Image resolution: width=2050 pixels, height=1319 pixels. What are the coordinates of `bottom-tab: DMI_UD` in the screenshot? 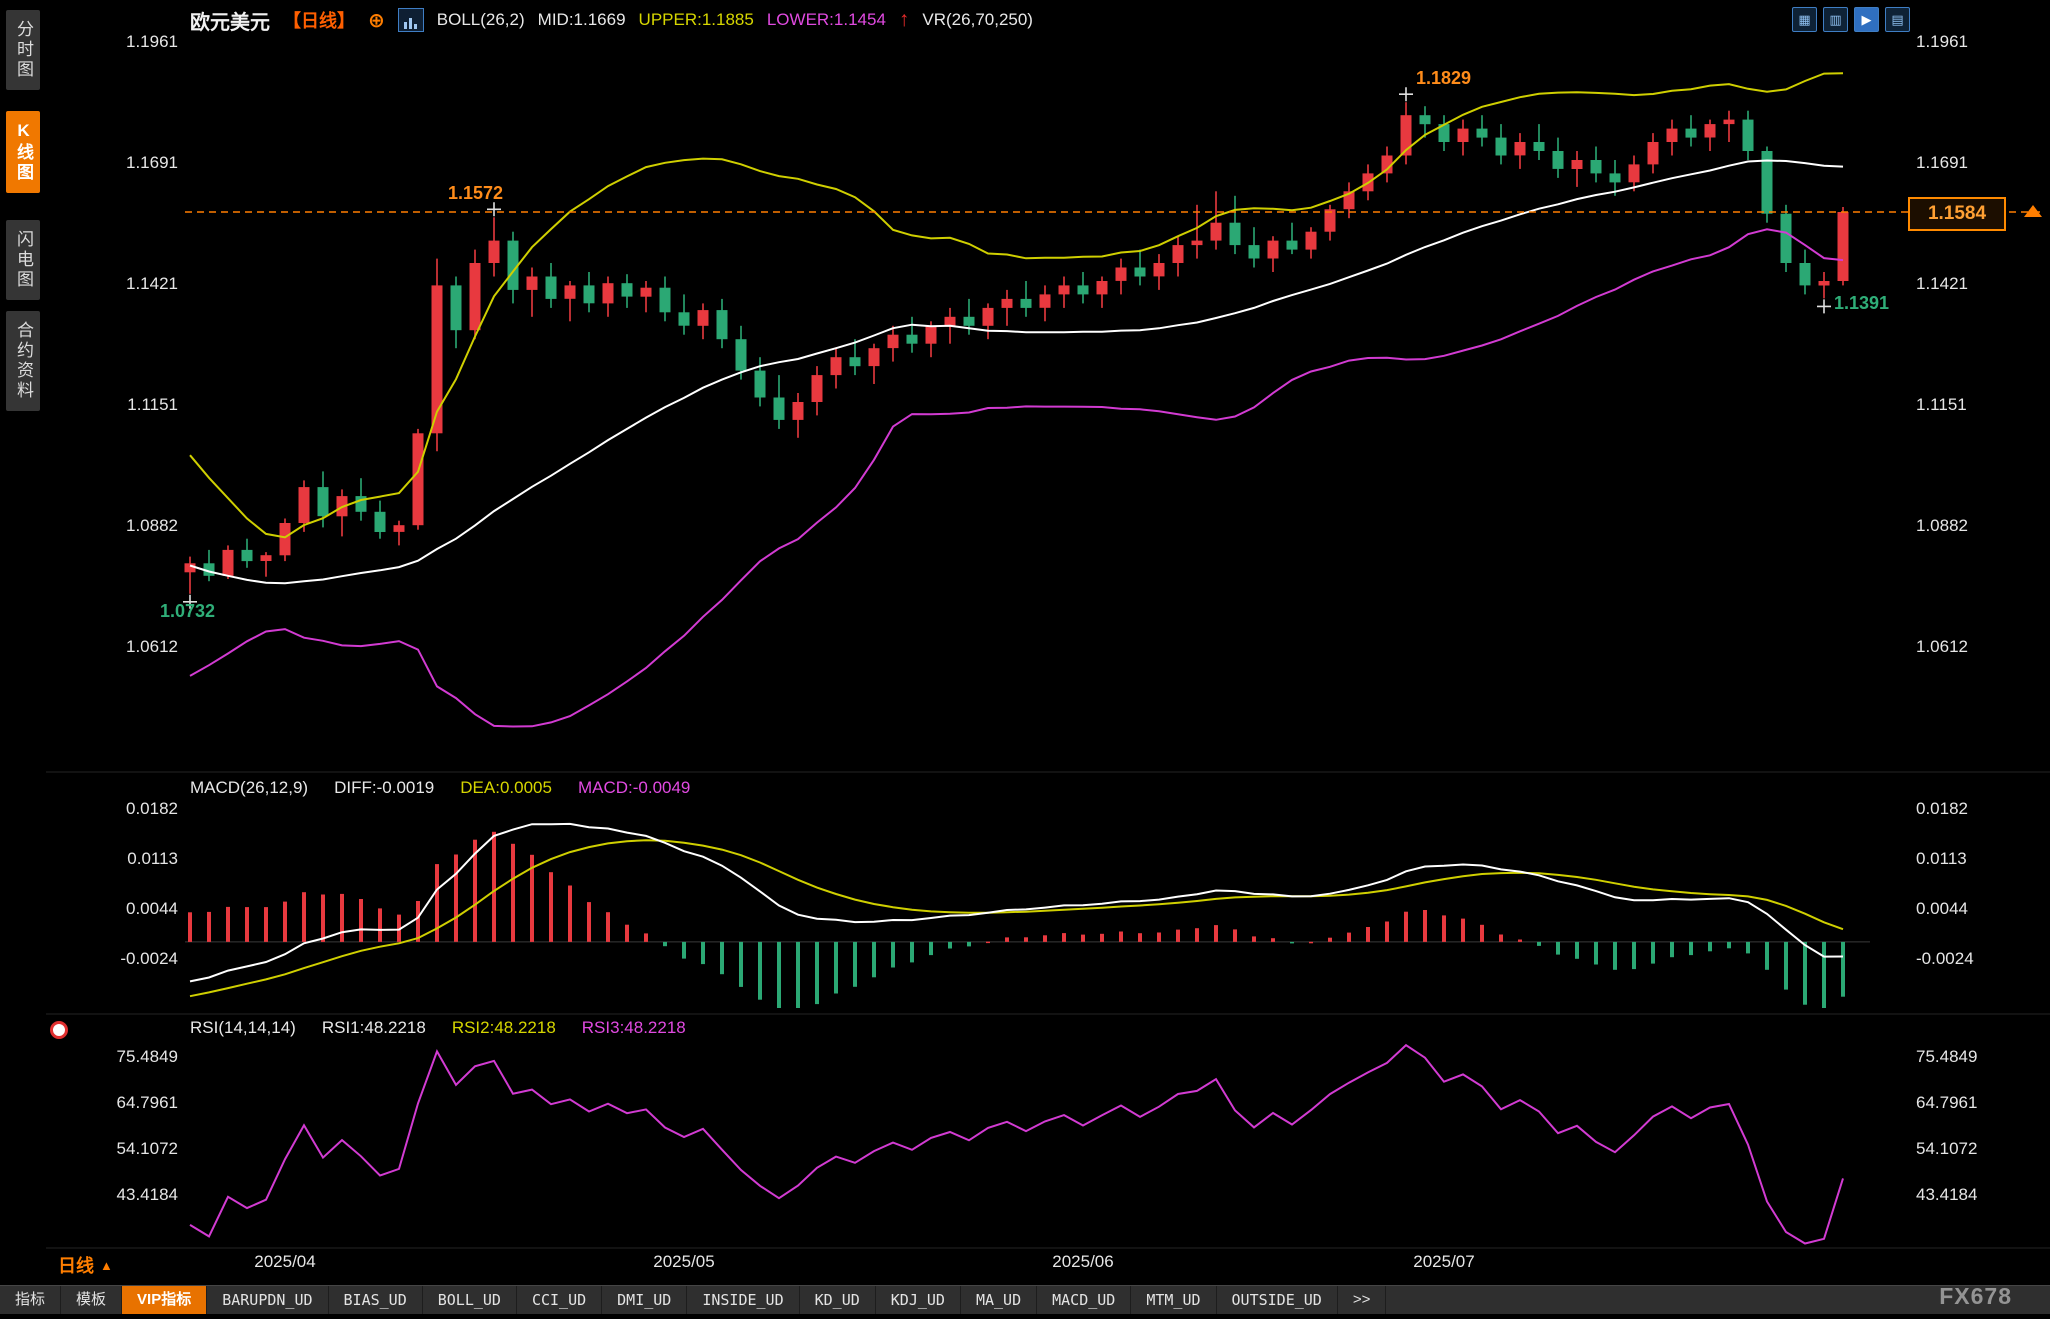 It's located at (645, 1300).